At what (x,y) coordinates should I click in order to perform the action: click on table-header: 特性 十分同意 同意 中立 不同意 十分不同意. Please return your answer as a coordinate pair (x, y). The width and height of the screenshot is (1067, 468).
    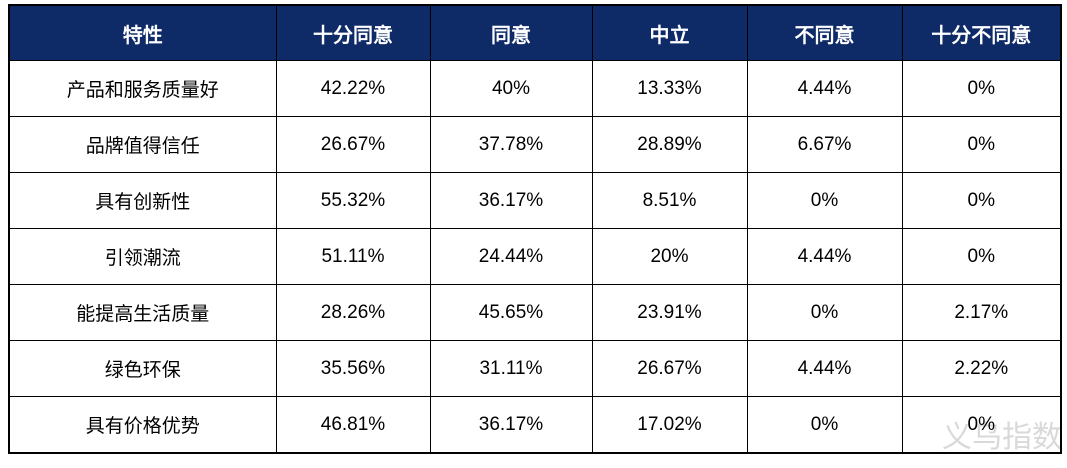
    Looking at the image, I should click on (535, 32).